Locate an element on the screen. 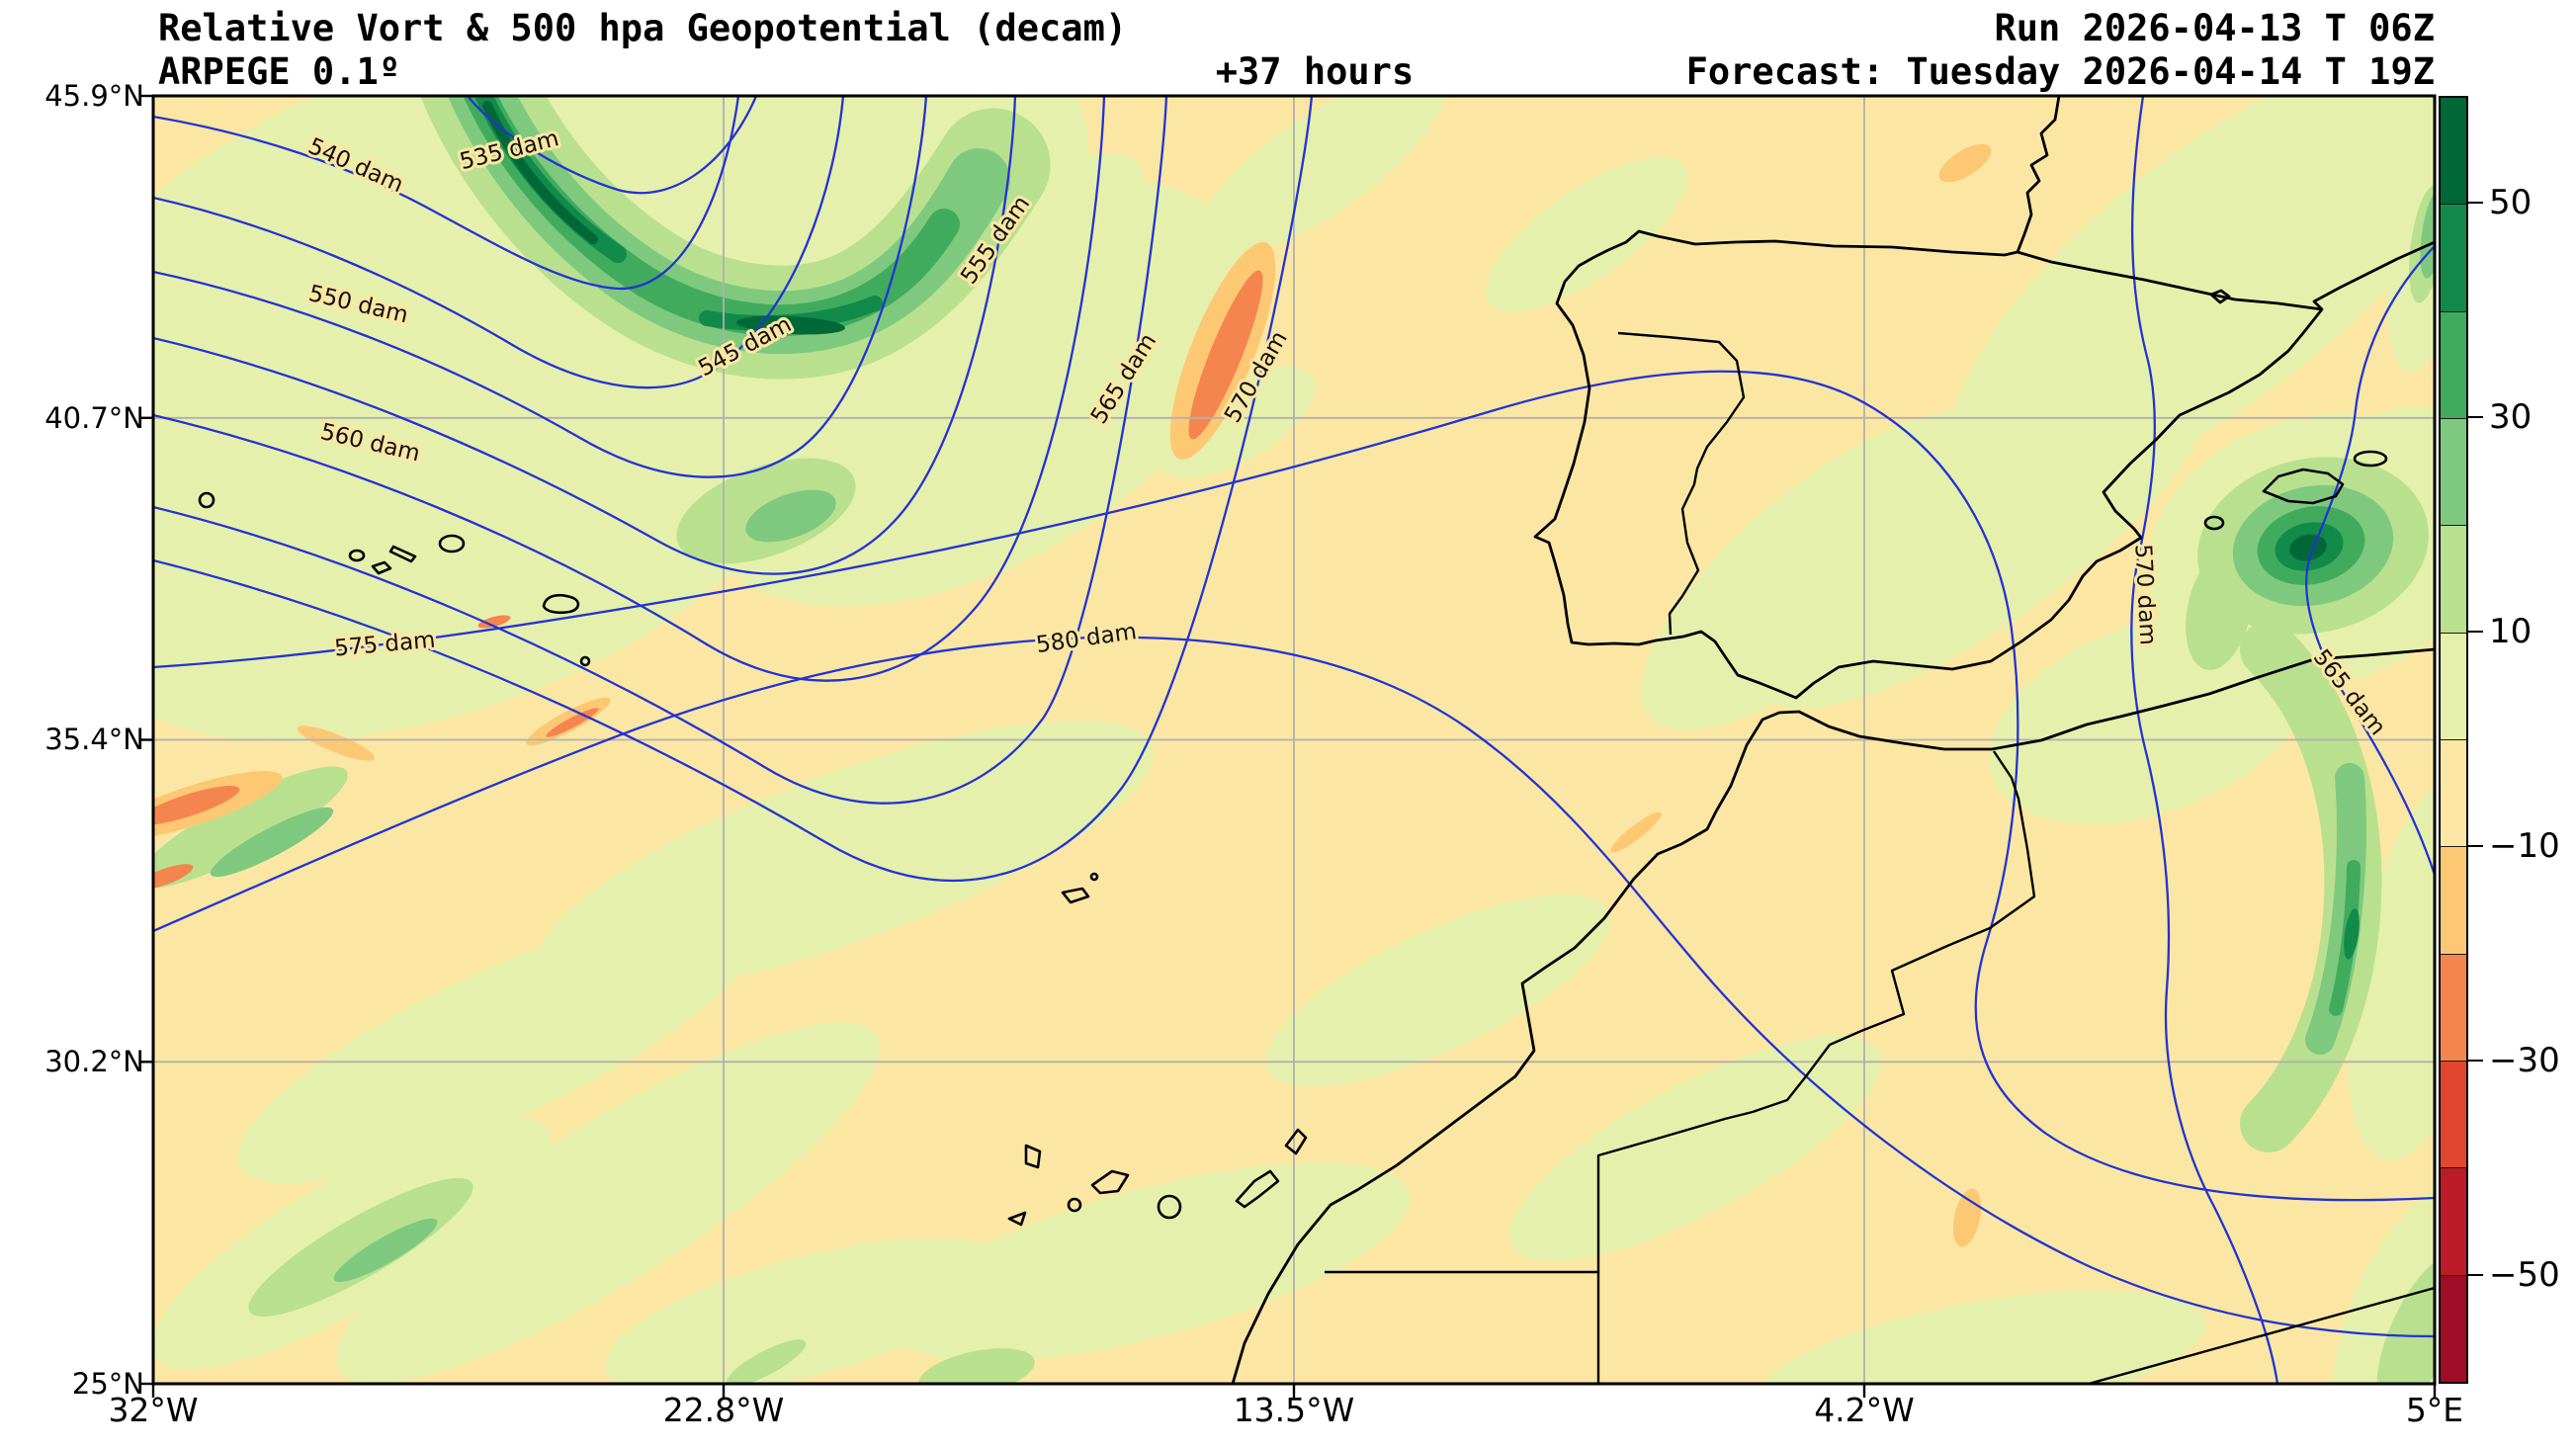 The image size is (2576, 1448). colorbar-tick-label: 30 is located at coordinates (2511, 417).